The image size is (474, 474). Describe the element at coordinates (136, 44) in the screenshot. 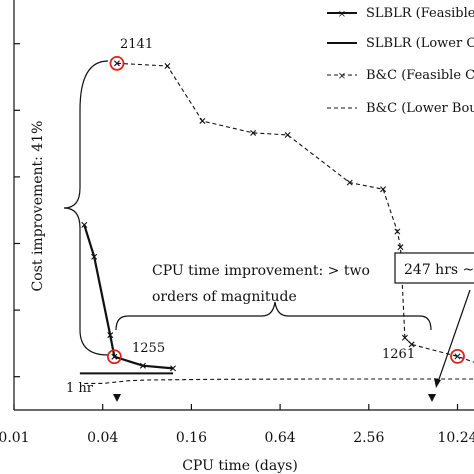

I see `value-label-2141: 2141` at that location.